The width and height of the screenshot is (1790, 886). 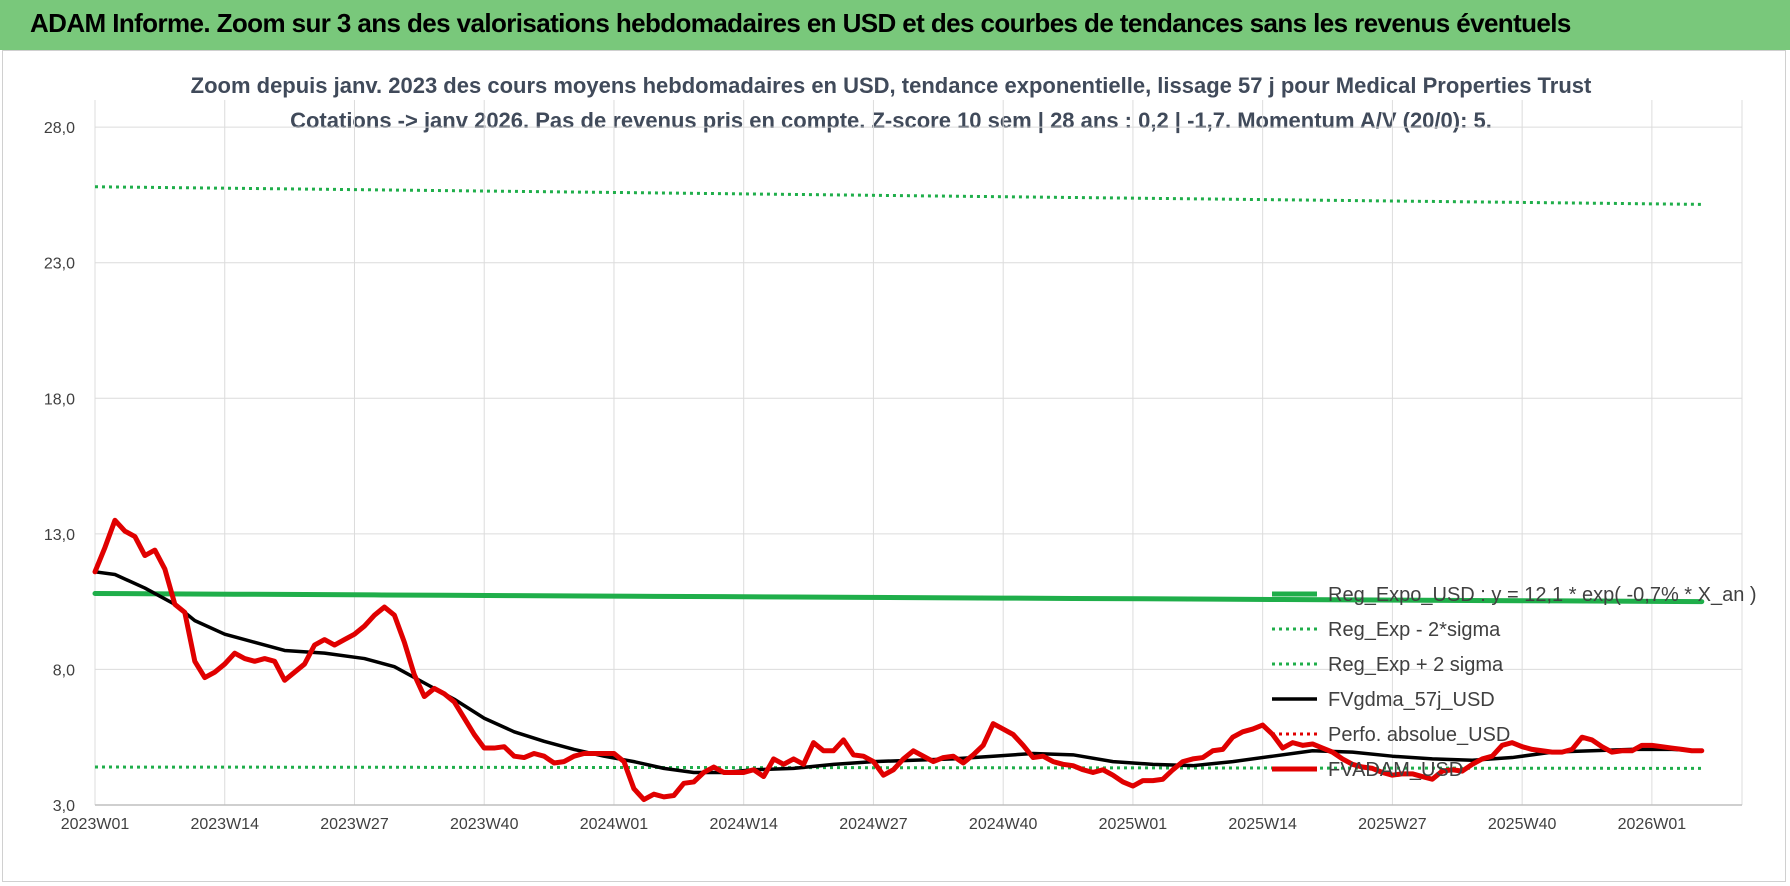 What do you see at coordinates (59, 399) in the screenshot?
I see `y-tick-label: 18,0` at bounding box center [59, 399].